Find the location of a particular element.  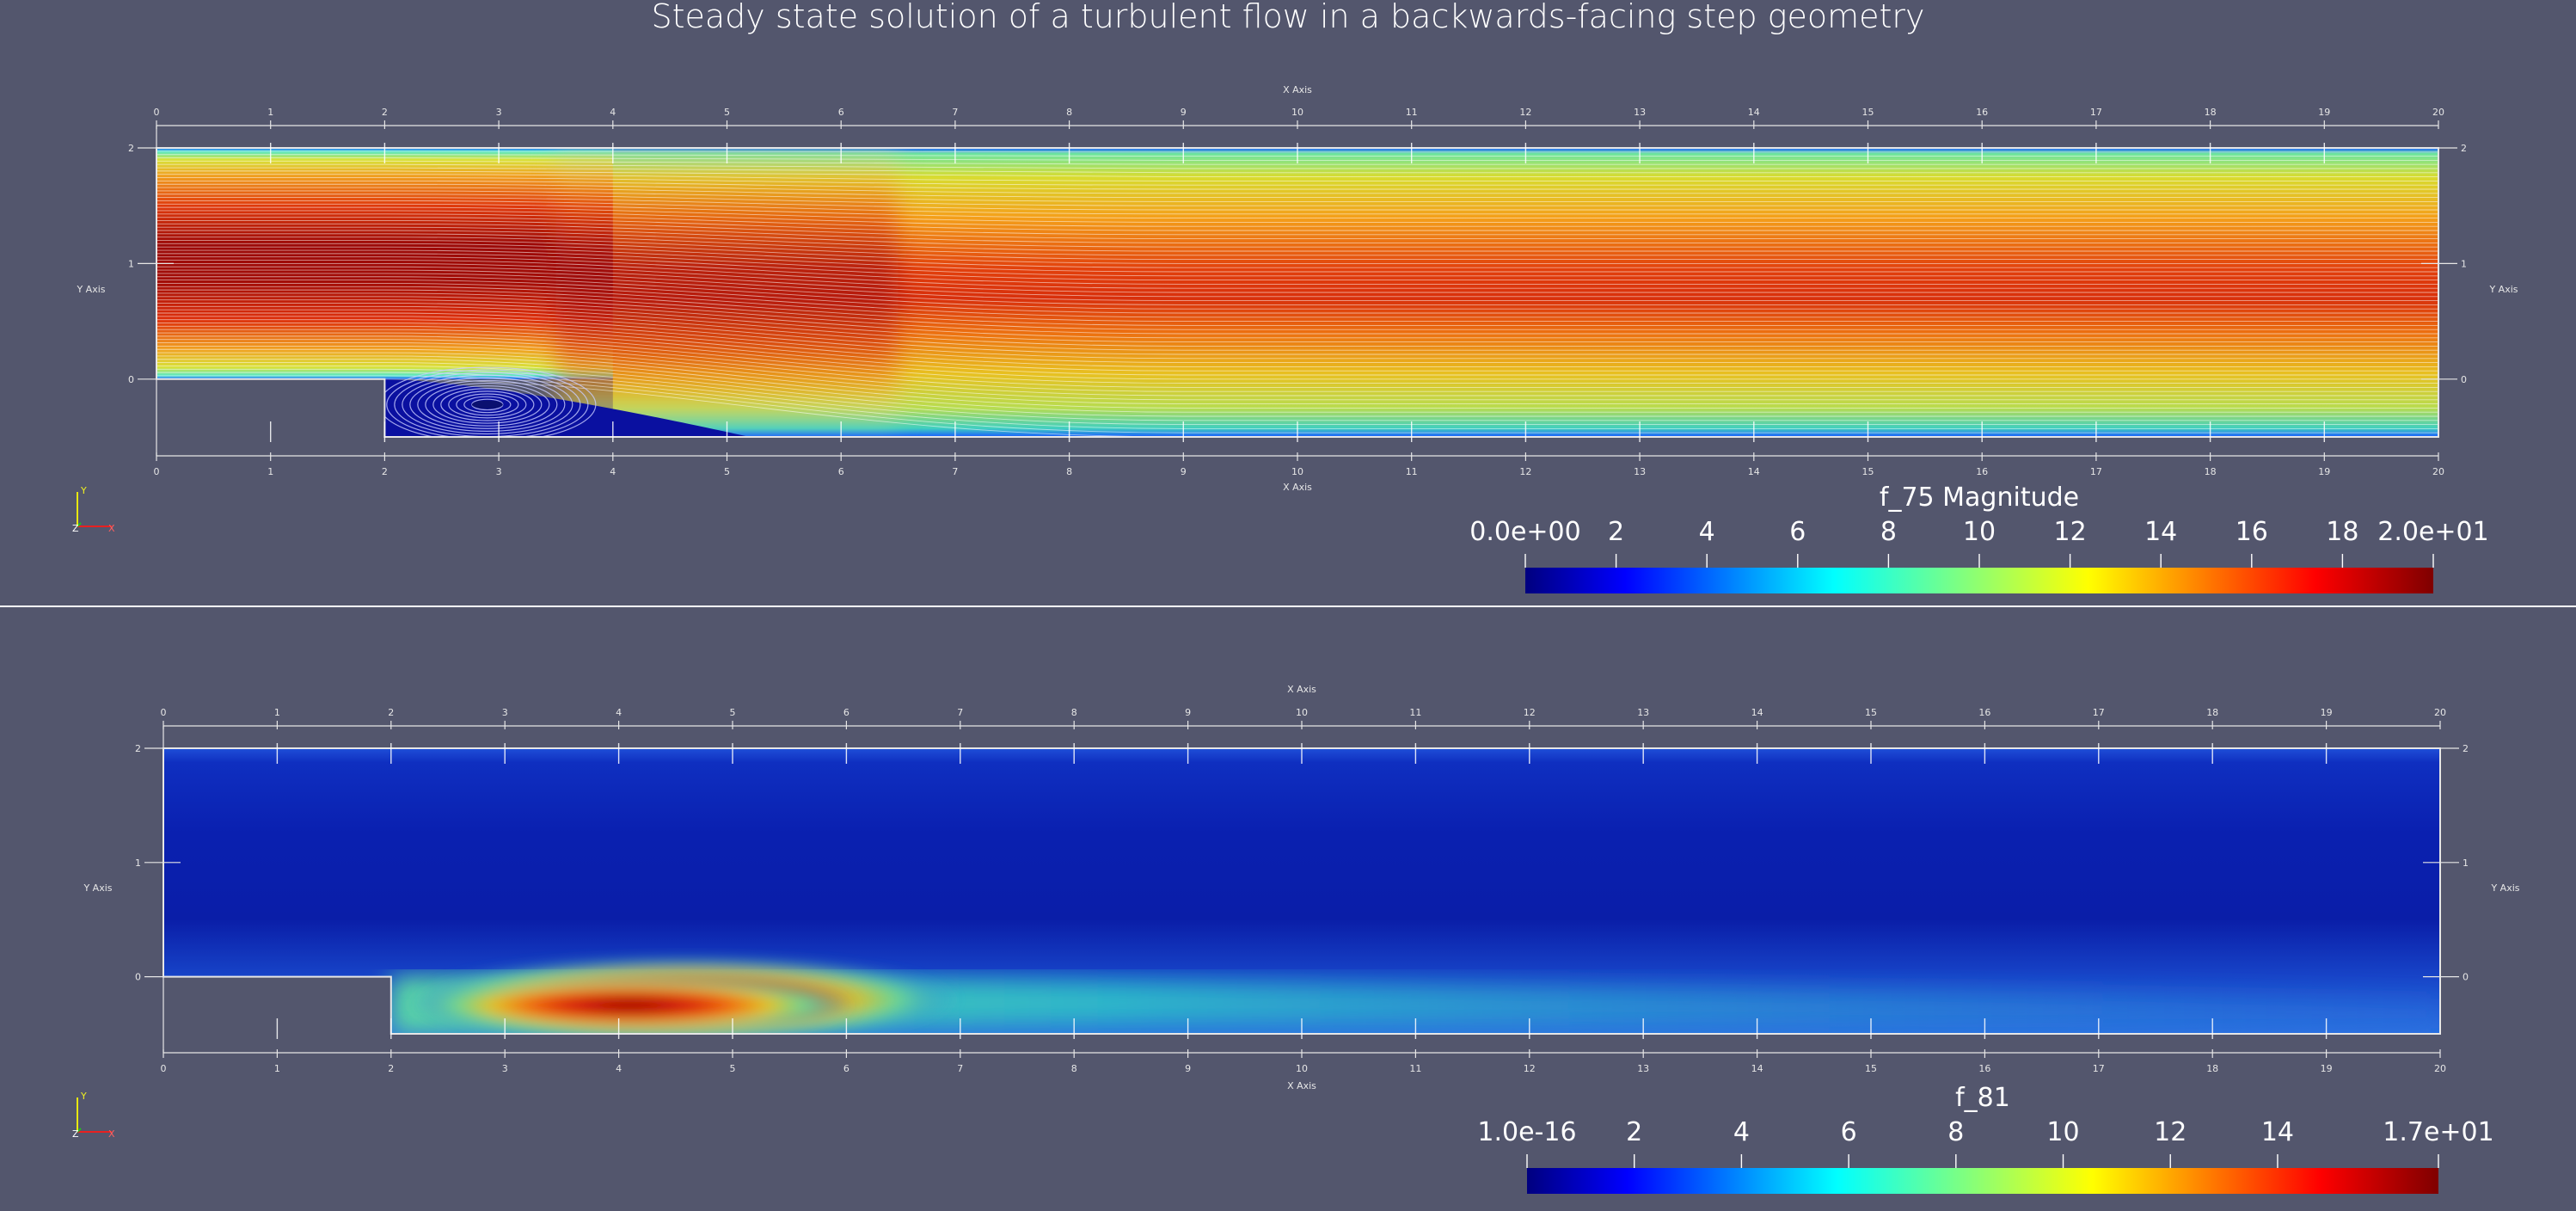

x-tick-label-bottom: 9 is located at coordinates (1188, 1068).